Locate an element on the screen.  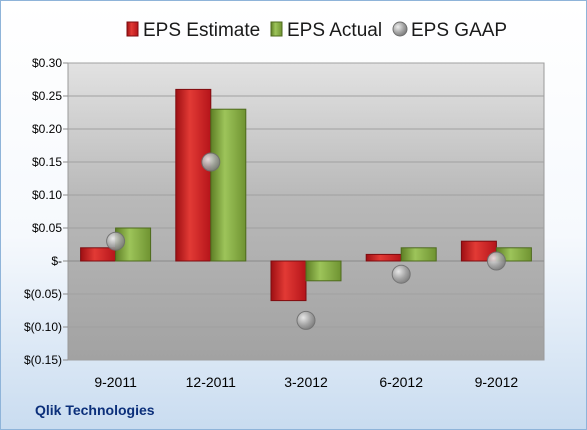
y-tick-label: $0.20 is located at coordinates (47, 129).